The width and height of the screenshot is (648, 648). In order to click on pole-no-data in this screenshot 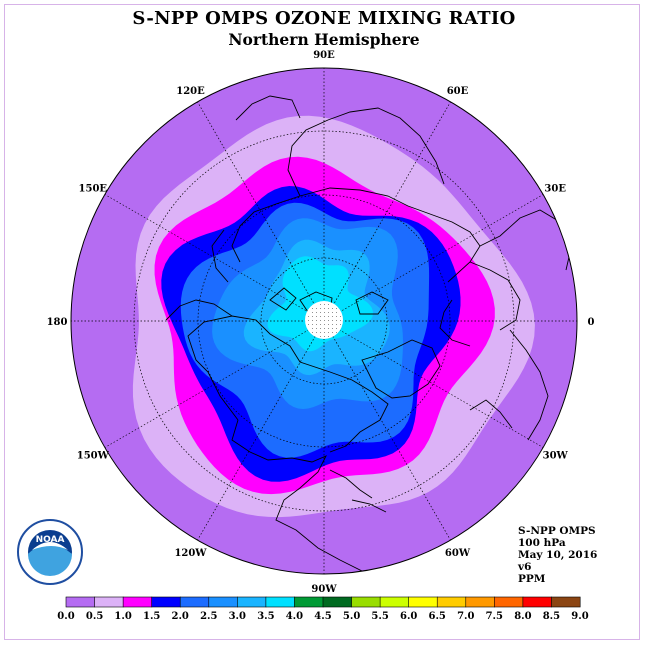, I will do `click(324, 320)`.